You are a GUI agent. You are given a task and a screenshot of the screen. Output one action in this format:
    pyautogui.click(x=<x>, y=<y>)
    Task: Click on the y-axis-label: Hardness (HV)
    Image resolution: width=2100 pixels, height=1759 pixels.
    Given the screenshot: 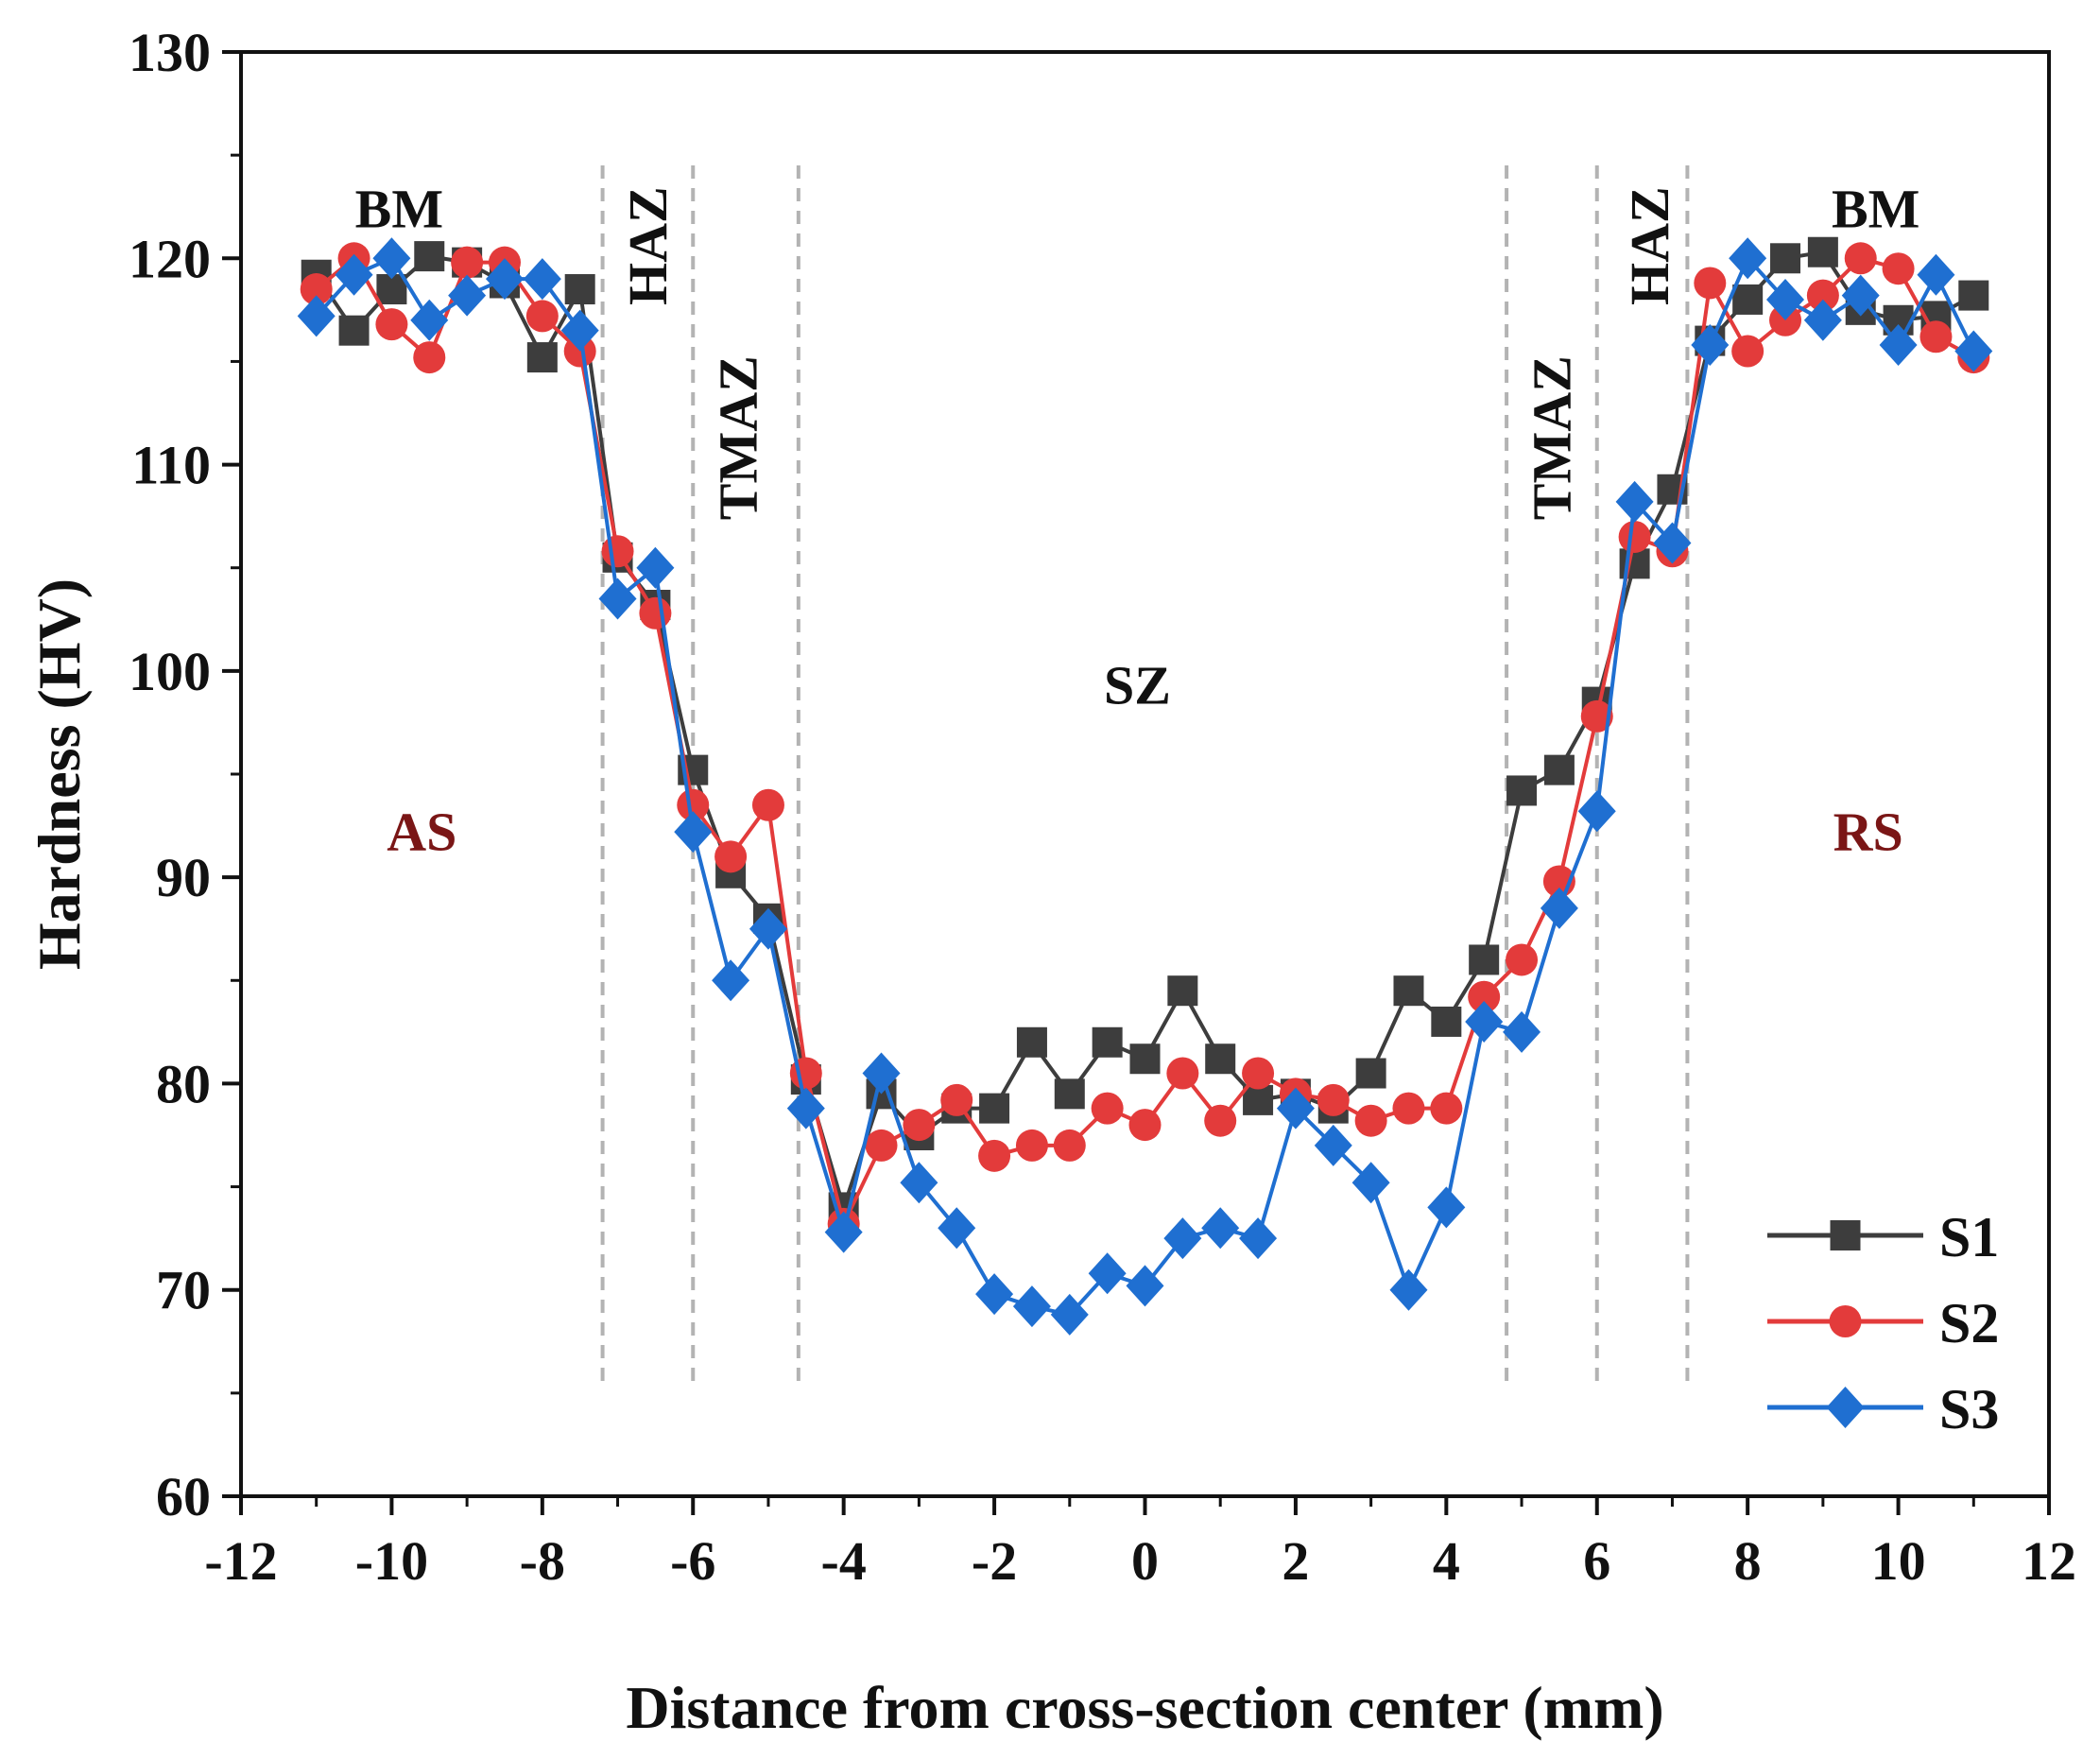 What is the action you would take?
    pyautogui.click(x=59, y=774)
    